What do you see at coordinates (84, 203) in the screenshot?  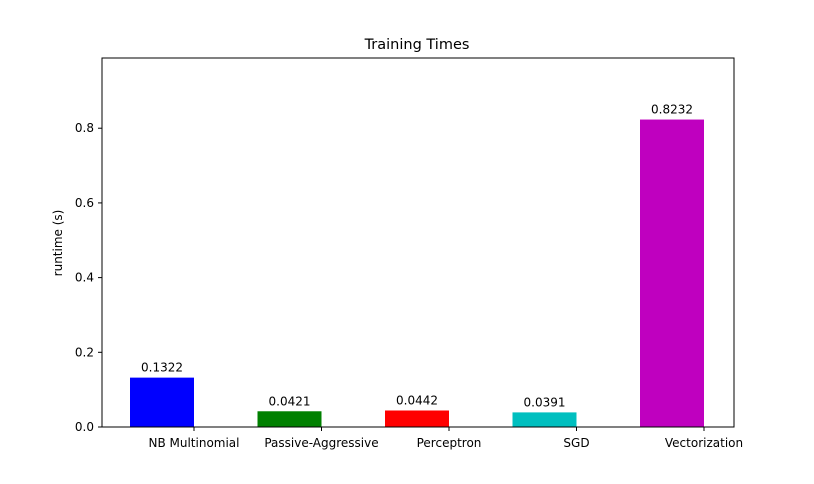 I see `y-tick-label-3: 0.6` at bounding box center [84, 203].